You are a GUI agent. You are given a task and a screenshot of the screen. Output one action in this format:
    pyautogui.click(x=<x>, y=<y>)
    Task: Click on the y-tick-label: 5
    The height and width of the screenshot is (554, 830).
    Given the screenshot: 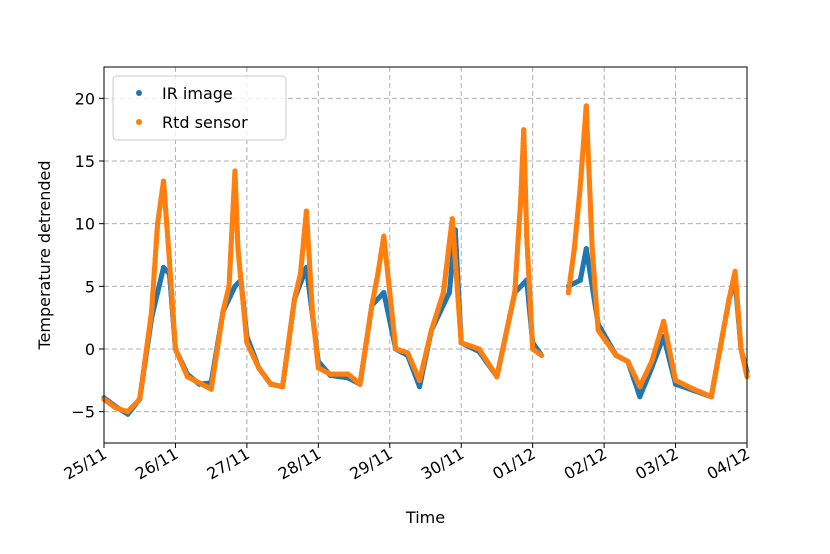 What is the action you would take?
    pyautogui.click(x=90, y=286)
    